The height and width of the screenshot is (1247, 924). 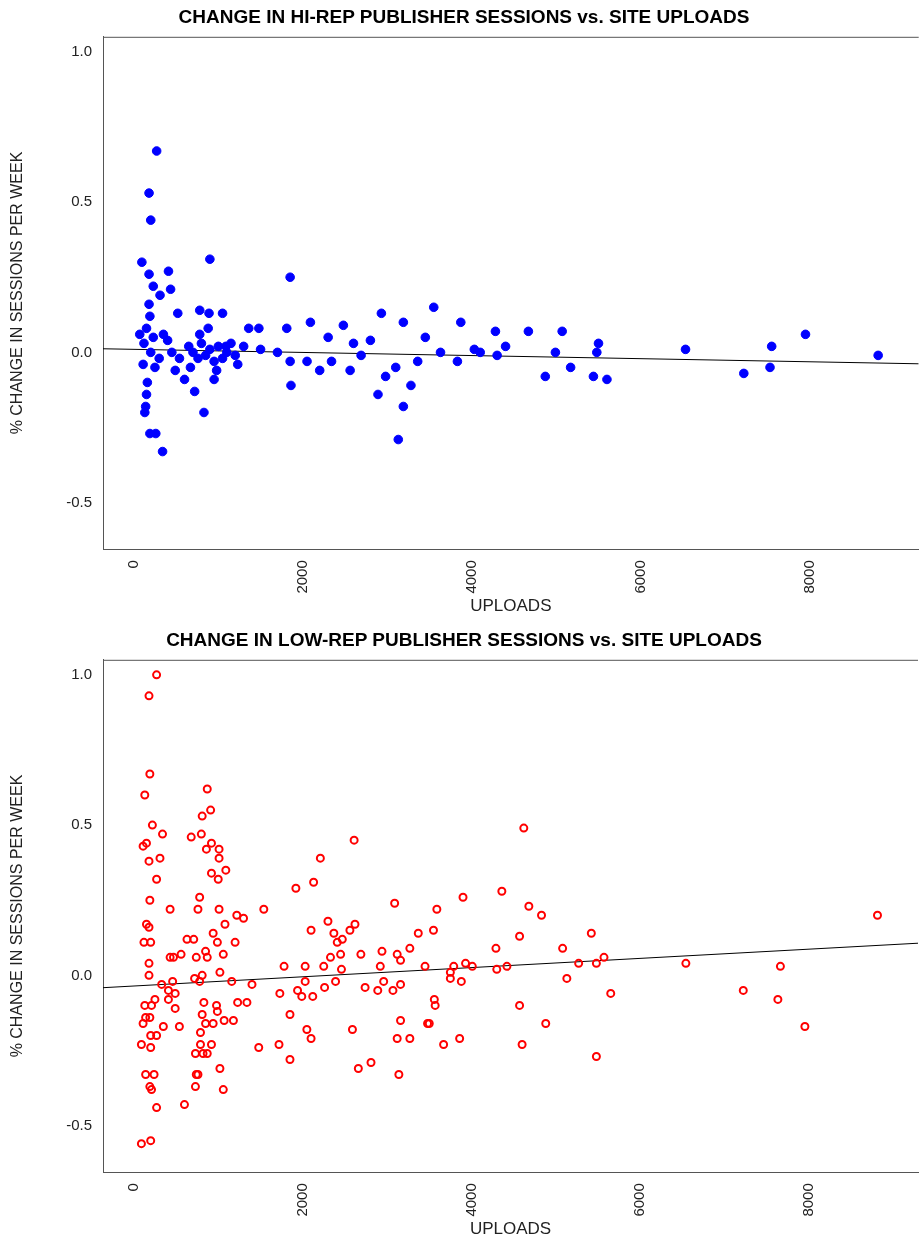 What do you see at coordinates (464, 16) in the screenshot?
I see `chart-title: CHANGE IN HI-REP PUBLISHER SESSIONS vs. SITE UPLOADS` at bounding box center [464, 16].